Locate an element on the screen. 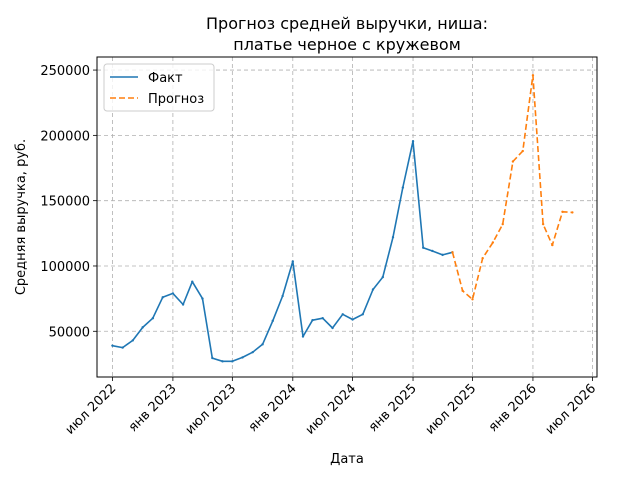 The image size is (640, 480). x-tick-label: янв 2024 is located at coordinates (273, 408).